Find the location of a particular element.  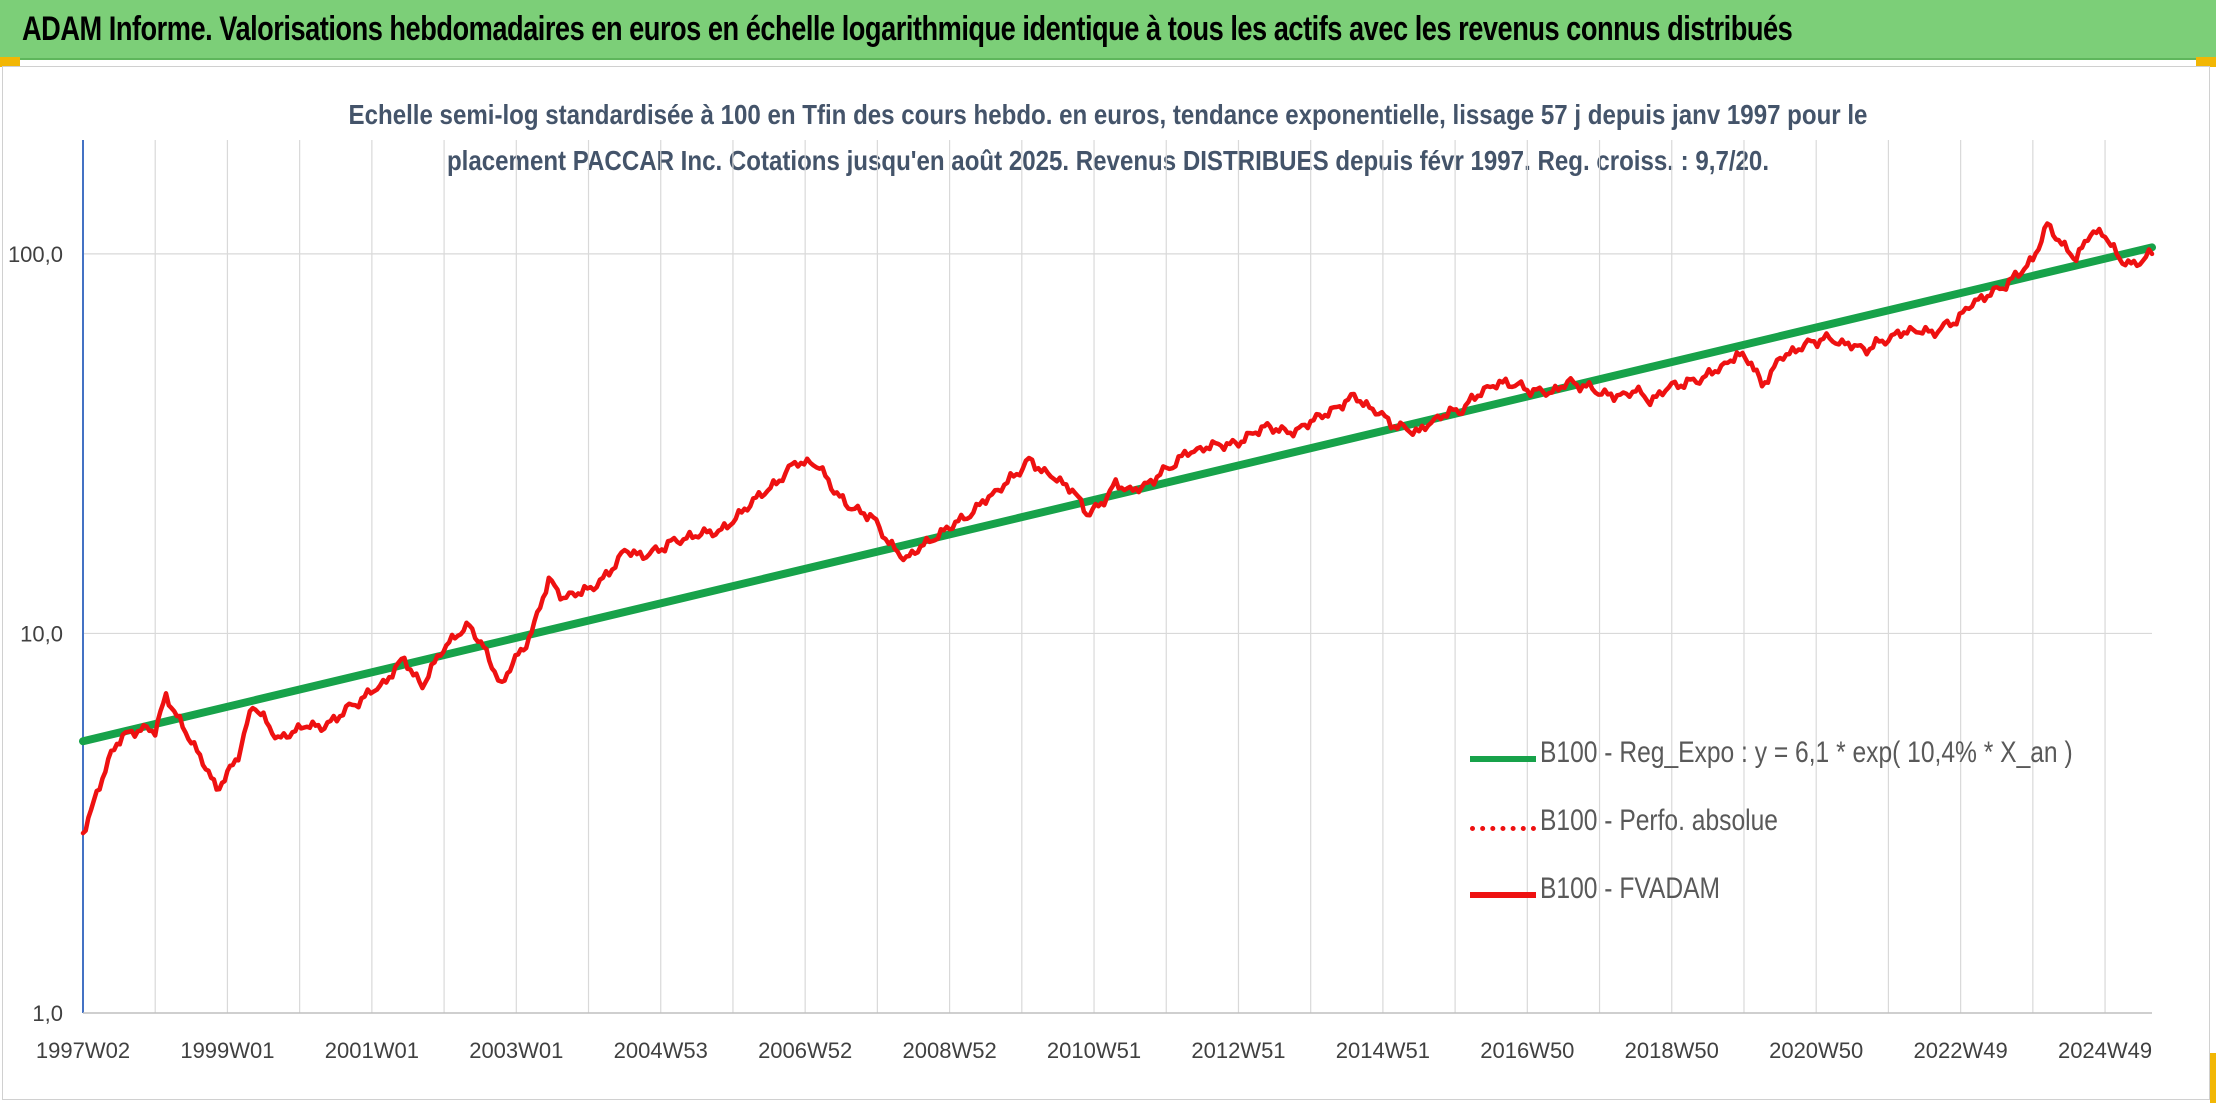

legend-item-fvadam: B100 - FVADAM is located at coordinates (1840, 900).